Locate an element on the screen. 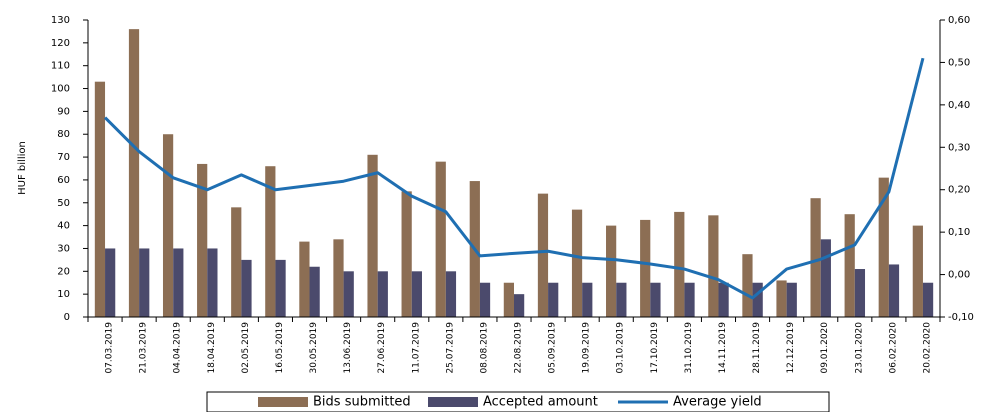  x-tick-label: 16.05.2019 is located at coordinates (280, 348).